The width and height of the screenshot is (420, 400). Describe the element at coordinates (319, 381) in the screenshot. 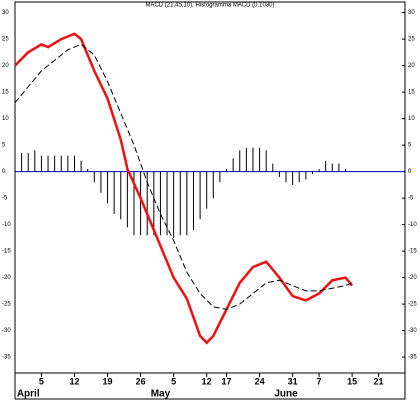

I see `x-tick-label: 7` at that location.